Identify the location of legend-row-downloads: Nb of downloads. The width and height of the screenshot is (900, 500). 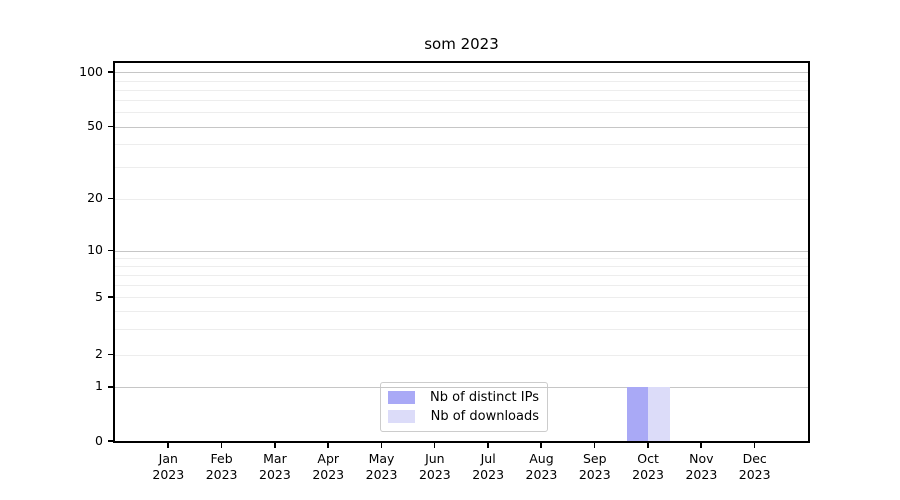
(463, 416).